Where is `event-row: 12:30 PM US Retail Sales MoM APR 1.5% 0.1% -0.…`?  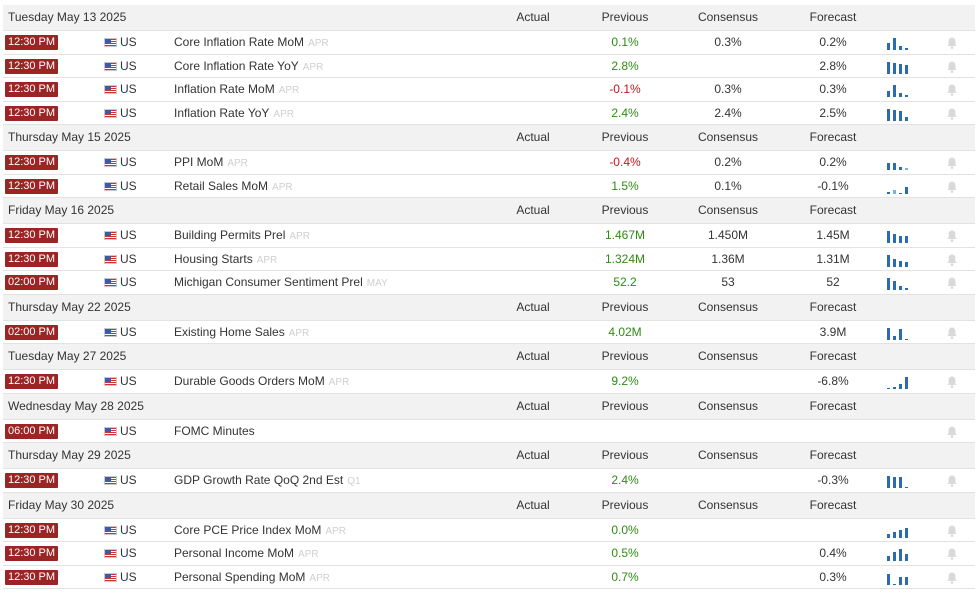 event-row: 12:30 PM US Retail Sales MoM APR 1.5% 0.1% -0.… is located at coordinates (489, 186).